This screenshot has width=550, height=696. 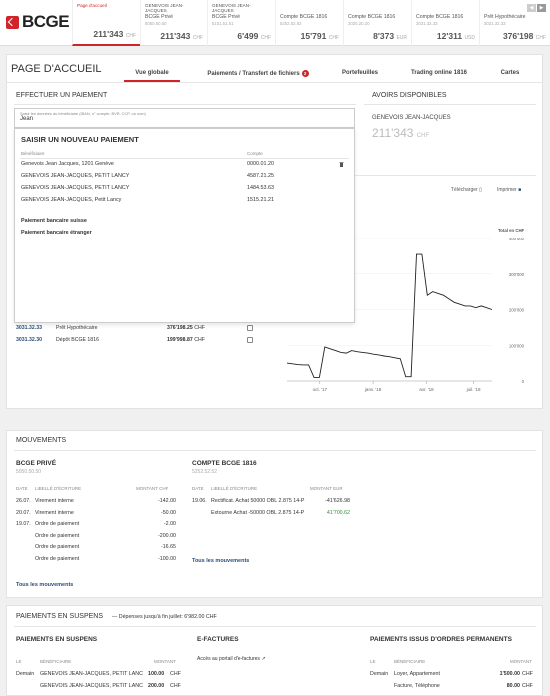 I want to click on account-balance: 6'499 CHF, so click(x=254, y=36).